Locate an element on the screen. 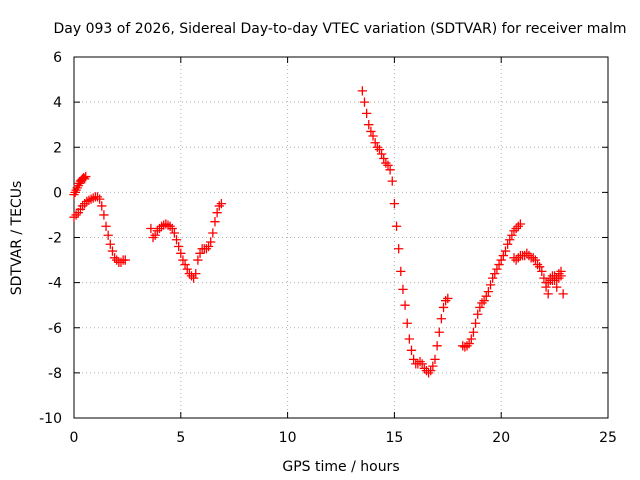 The width and height of the screenshot is (640, 480). x-tick-label: 10 is located at coordinates (288, 438).